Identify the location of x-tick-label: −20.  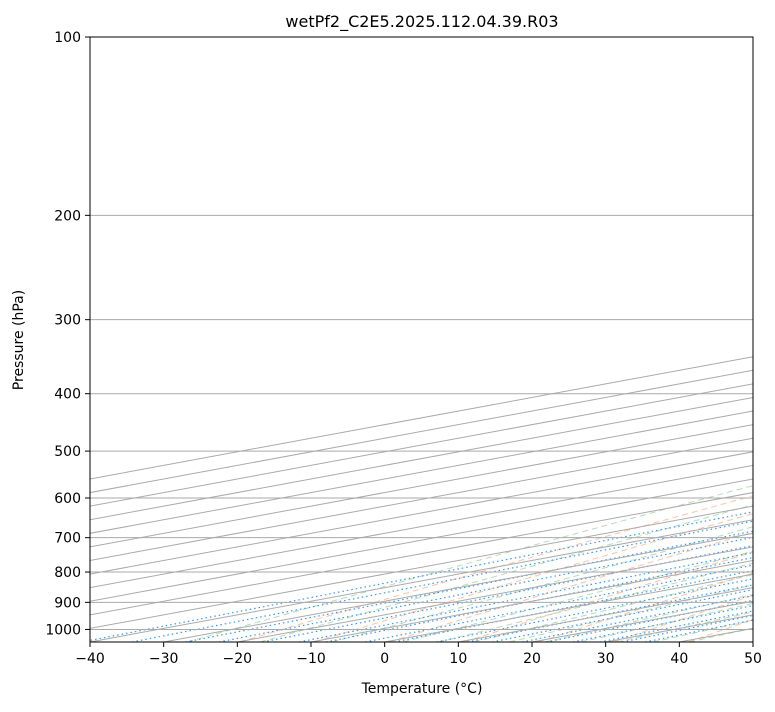
(238, 659).